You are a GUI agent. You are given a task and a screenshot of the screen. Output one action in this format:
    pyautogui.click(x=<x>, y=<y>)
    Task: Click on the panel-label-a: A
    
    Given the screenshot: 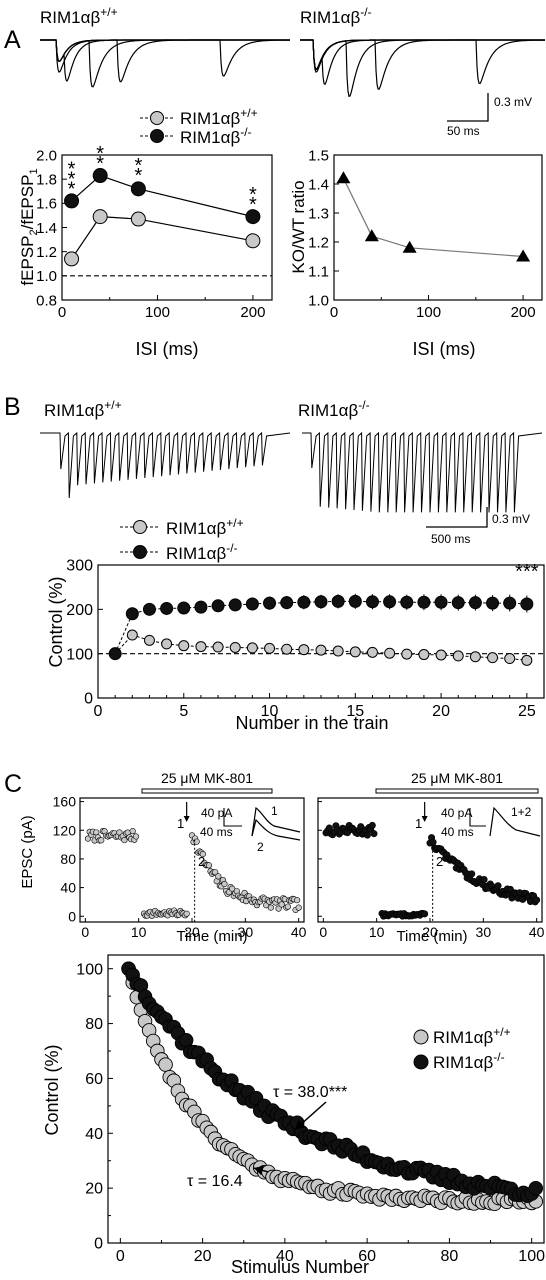 What is the action you would take?
    pyautogui.click(x=12, y=40)
    